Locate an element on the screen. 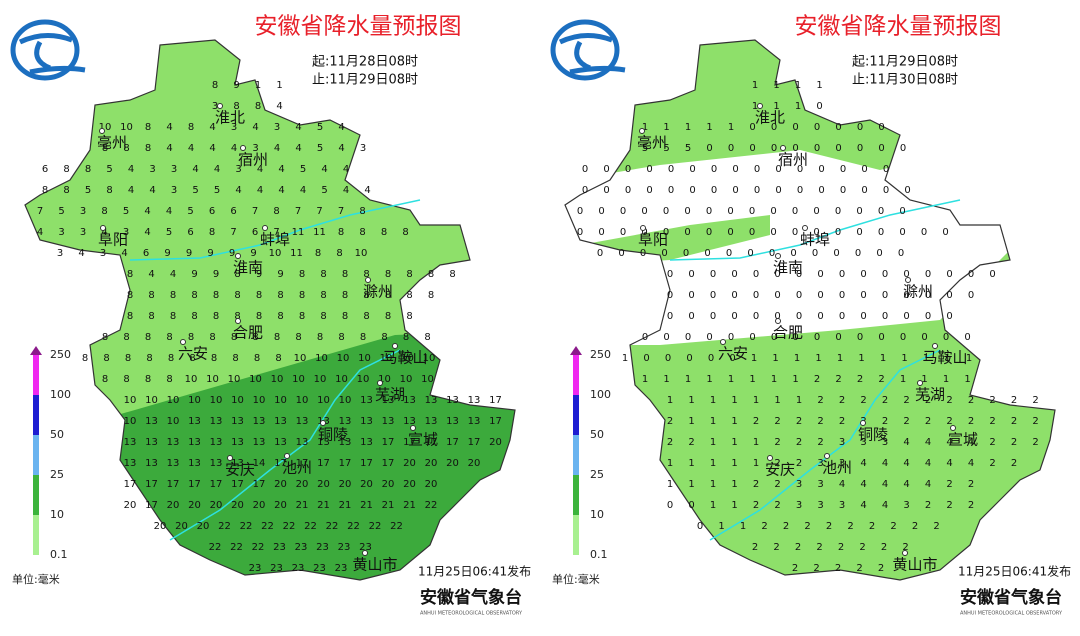 This screenshot has height=636, width=1080. rain-value: 17 is located at coordinates (388, 463).